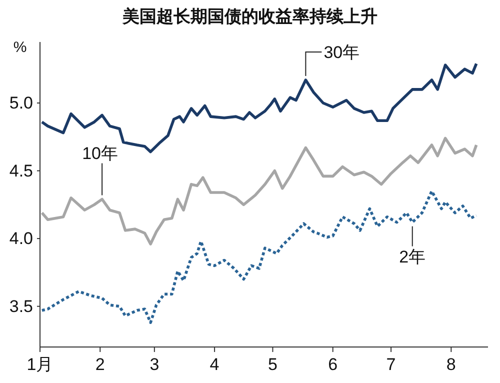 The image size is (500, 383). I want to click on y-tick-label: 4.0, so click(21, 238).